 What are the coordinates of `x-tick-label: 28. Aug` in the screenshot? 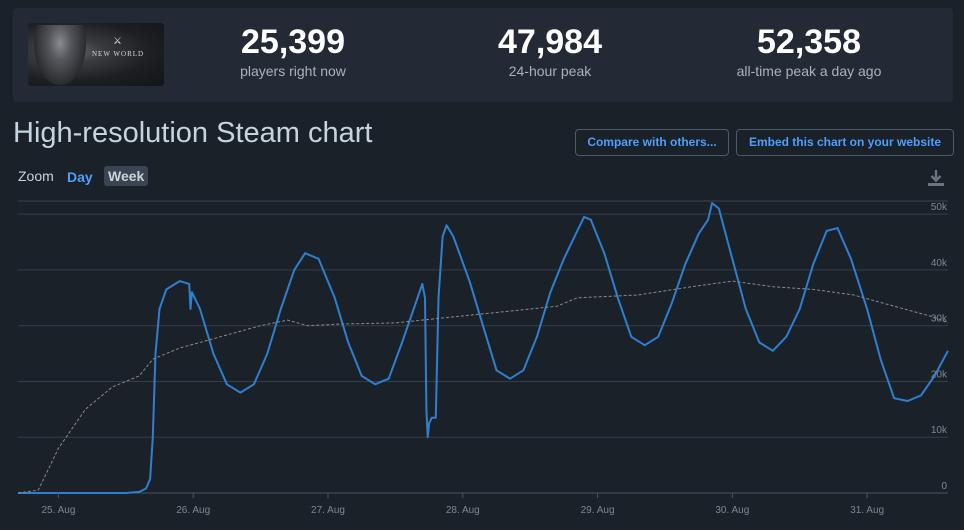 It's located at (463, 510).